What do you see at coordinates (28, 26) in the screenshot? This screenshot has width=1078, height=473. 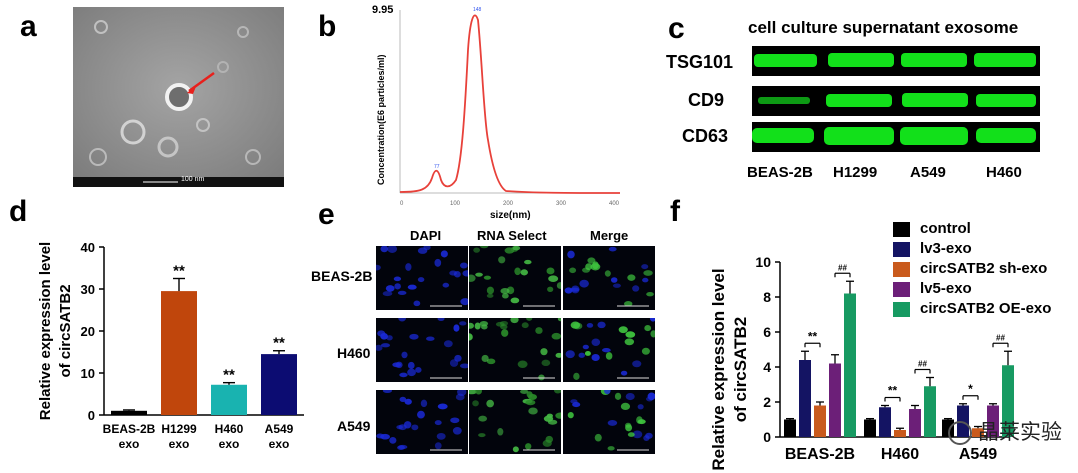 I see `panel-letter-a: a` at bounding box center [28, 26].